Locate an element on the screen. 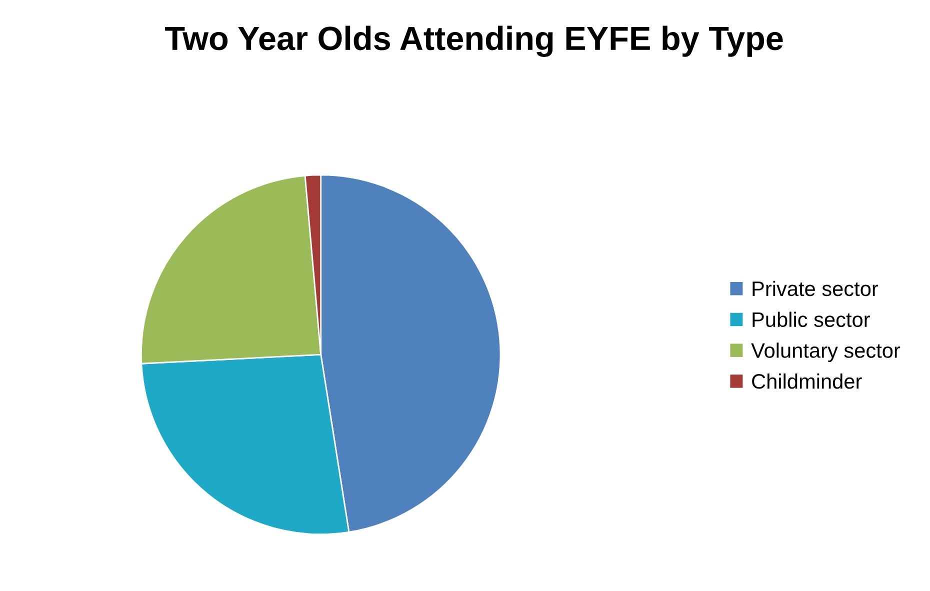 The width and height of the screenshot is (930, 591). legend-label: Private sector is located at coordinates (815, 288).